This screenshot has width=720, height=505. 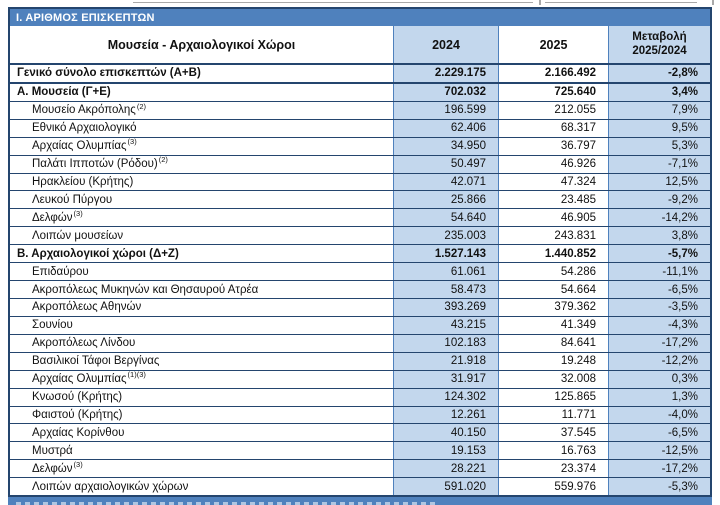 I want to click on value-2024: 61.061, so click(x=445, y=272).